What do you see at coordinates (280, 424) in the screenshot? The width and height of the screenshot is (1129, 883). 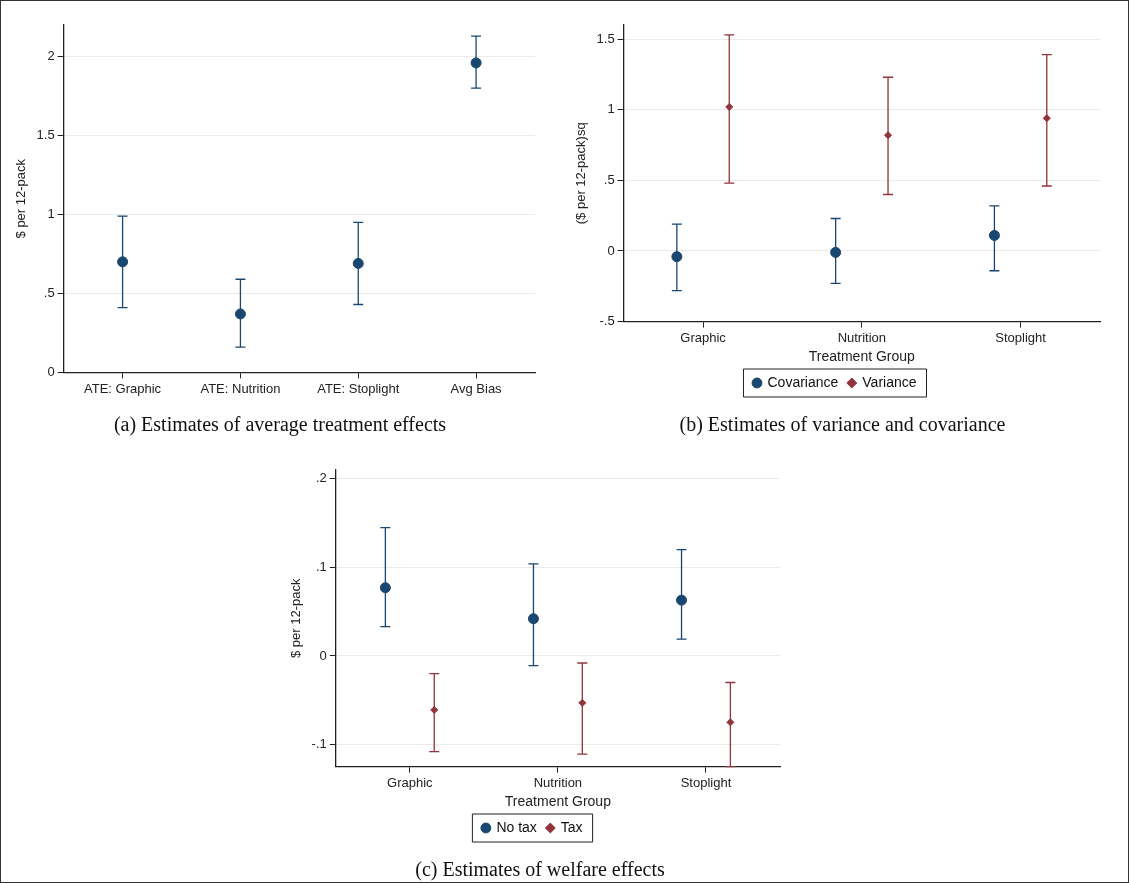 I see `text: (a) Estimates of average treatment effects` at bounding box center [280, 424].